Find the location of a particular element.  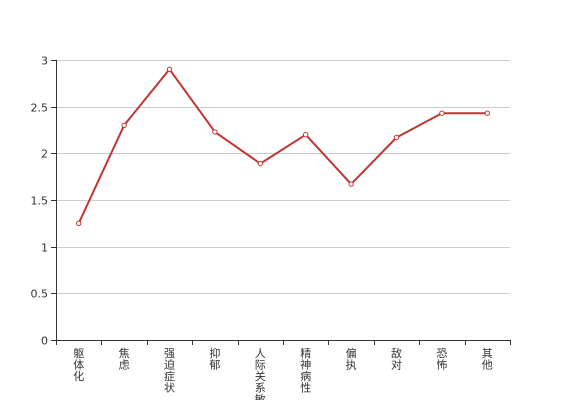

x-category-label: 躯体化 is located at coordinates (78, 365).